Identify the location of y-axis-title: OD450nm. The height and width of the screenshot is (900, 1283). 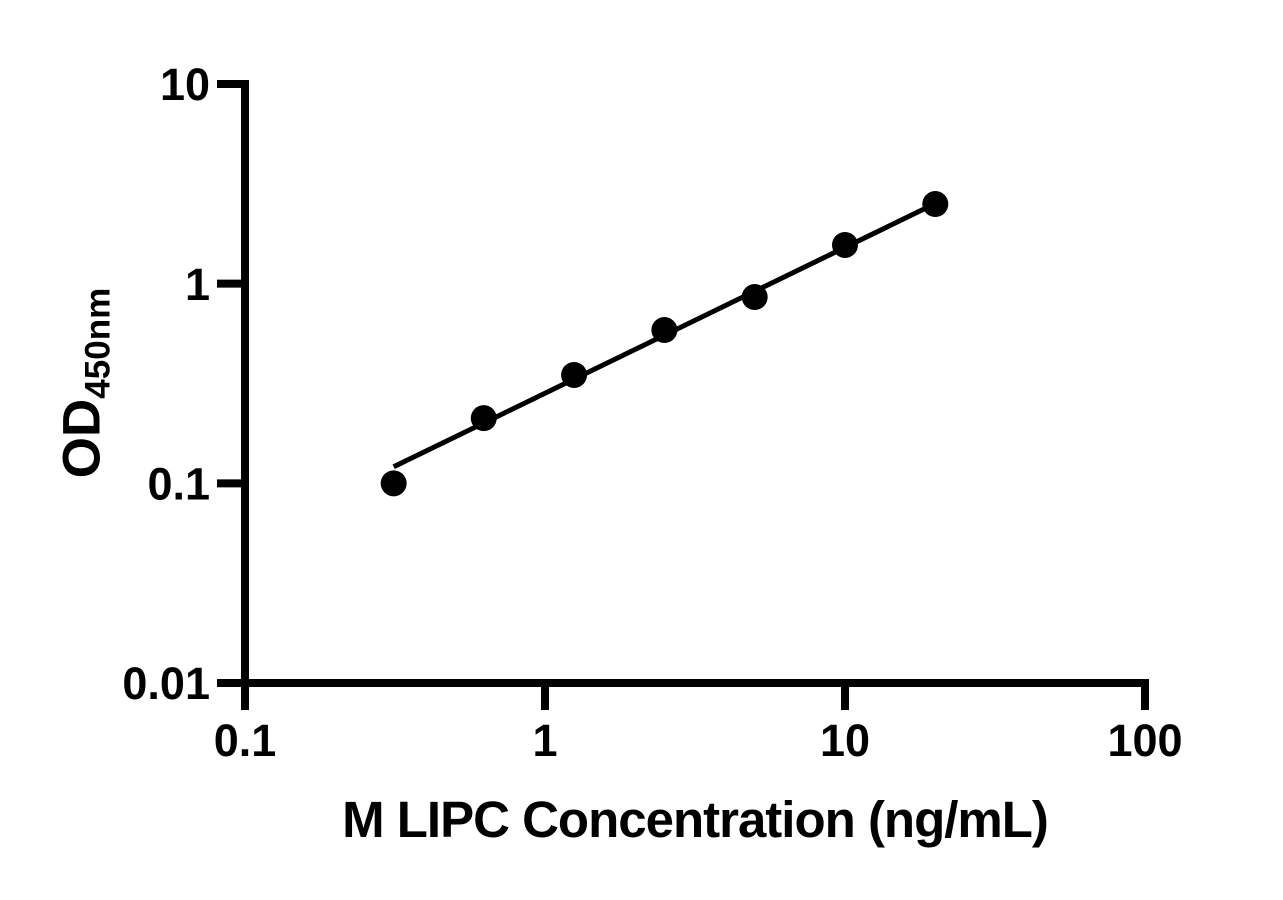
(85, 383).